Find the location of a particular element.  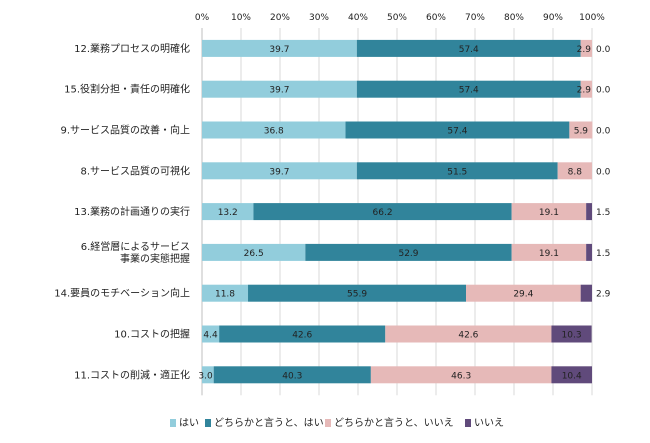

category-label: 13.業務の計画通りの実行 is located at coordinates (132, 211).